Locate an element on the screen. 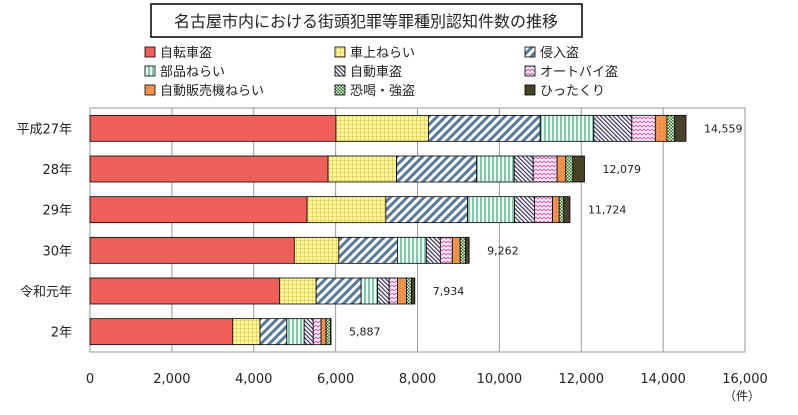 This screenshot has width=798, height=415. category-label: 28年 is located at coordinates (57, 170).